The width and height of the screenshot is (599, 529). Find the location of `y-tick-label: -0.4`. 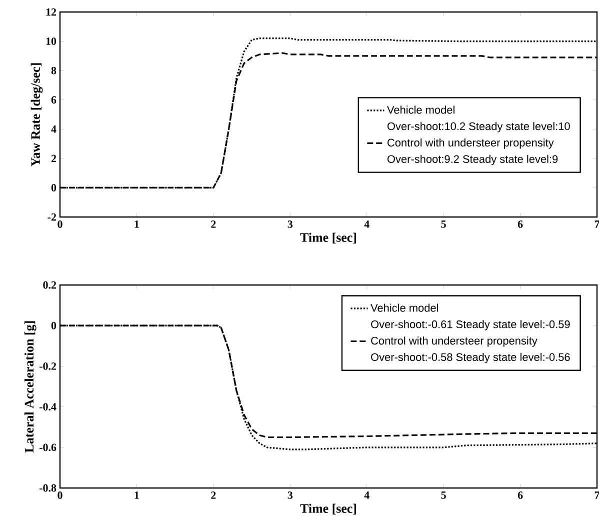

y-tick-label: -0.4 is located at coordinates (48, 407).